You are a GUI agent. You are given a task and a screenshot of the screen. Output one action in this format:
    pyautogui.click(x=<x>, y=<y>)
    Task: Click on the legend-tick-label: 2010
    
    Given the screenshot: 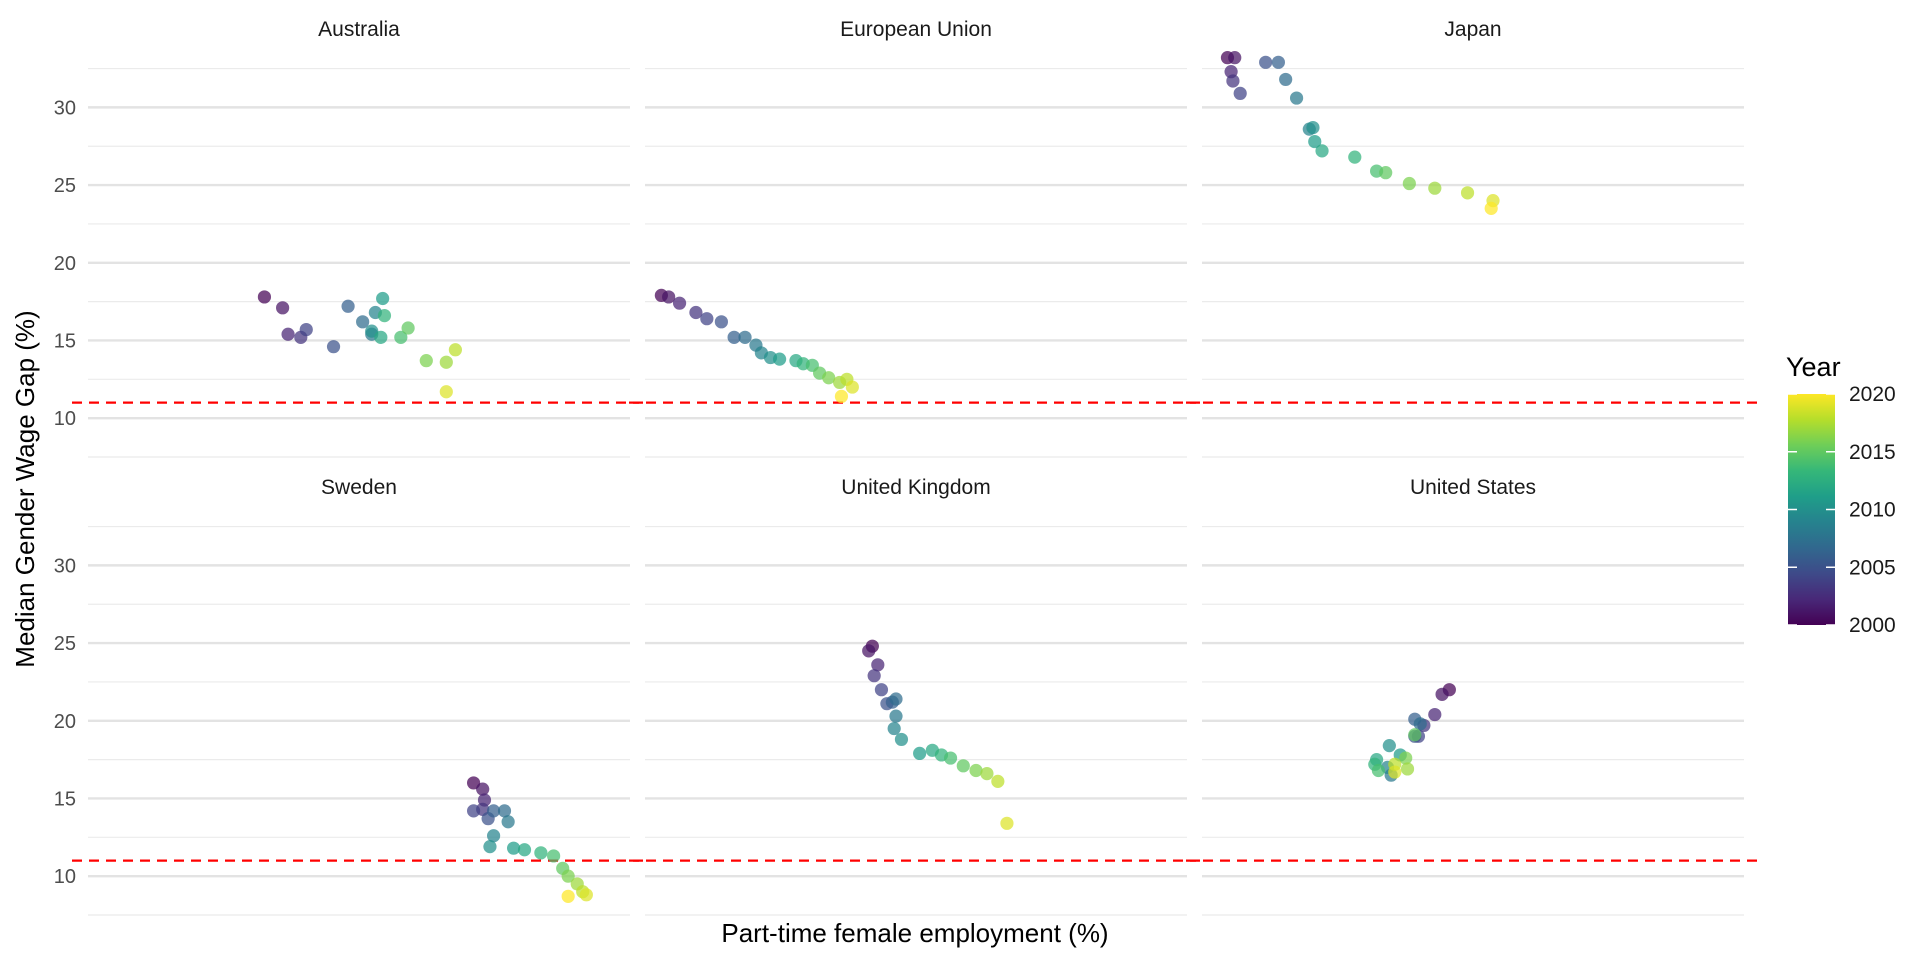 What is the action you would take?
    pyautogui.click(x=1872, y=510)
    